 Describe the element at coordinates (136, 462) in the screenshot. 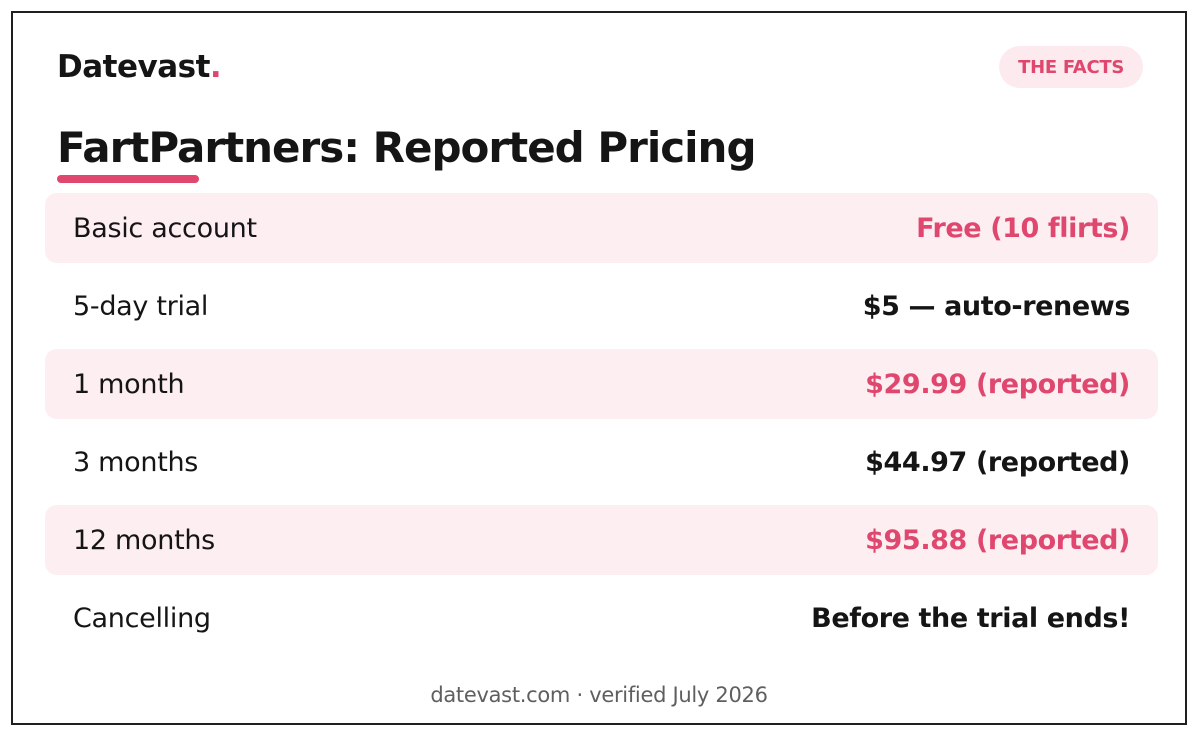

I see `pricing-row-label: 3 months` at that location.